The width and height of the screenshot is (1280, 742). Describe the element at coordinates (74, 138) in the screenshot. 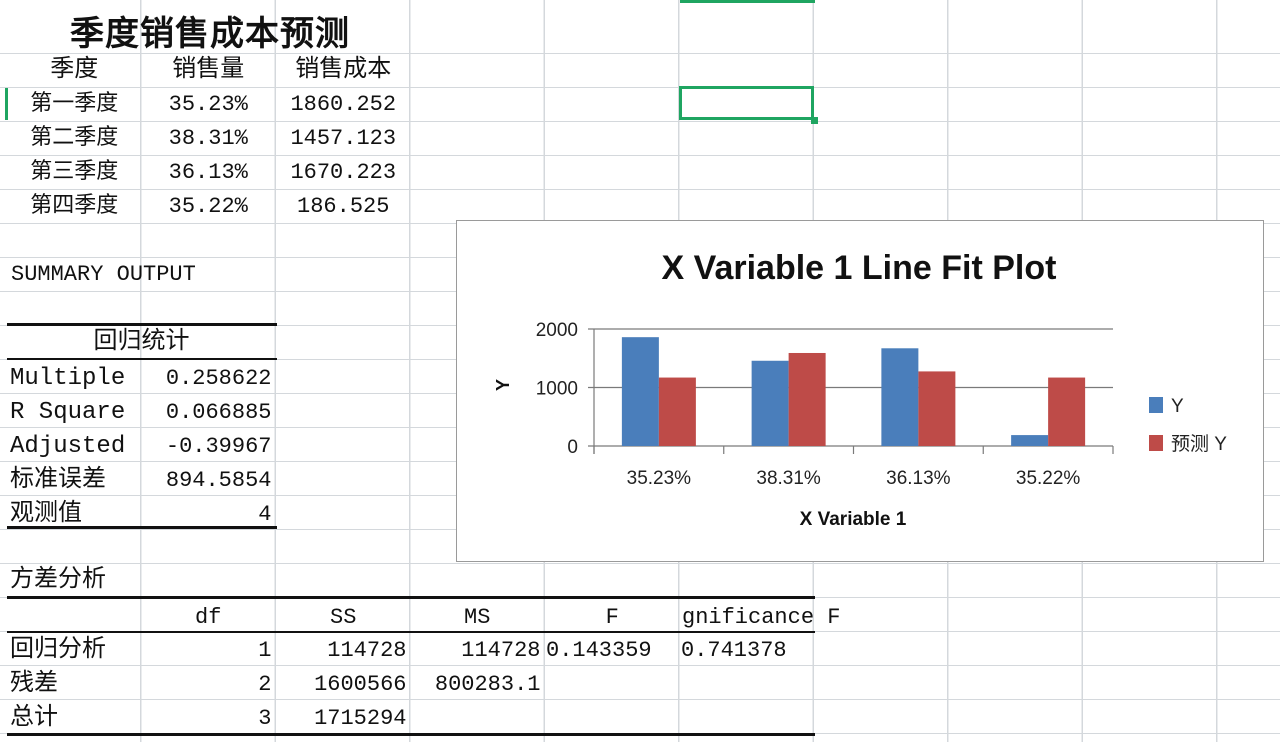

I see `table-cell: 第二季度` at that location.